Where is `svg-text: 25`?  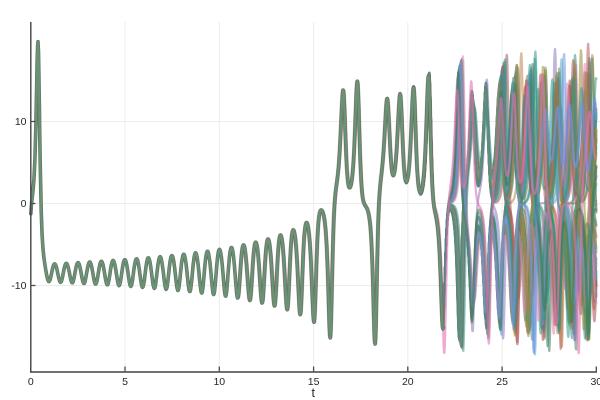 svg-text: 25 is located at coordinates (502, 382).